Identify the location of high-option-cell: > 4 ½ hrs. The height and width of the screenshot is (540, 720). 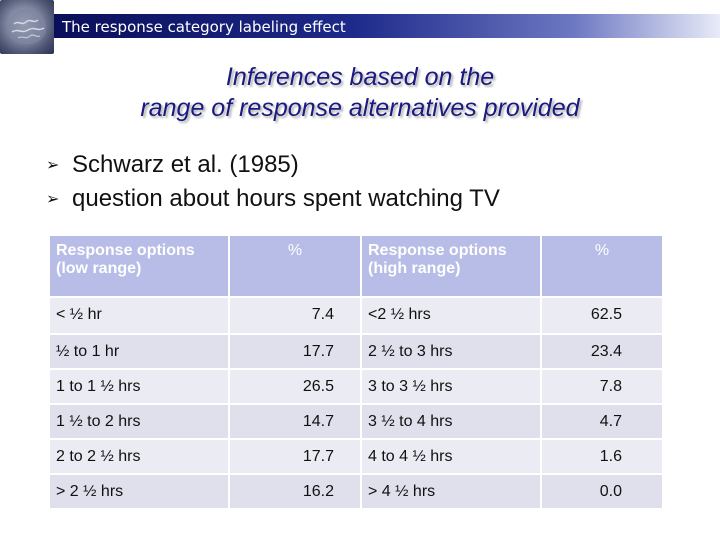
(451, 491).